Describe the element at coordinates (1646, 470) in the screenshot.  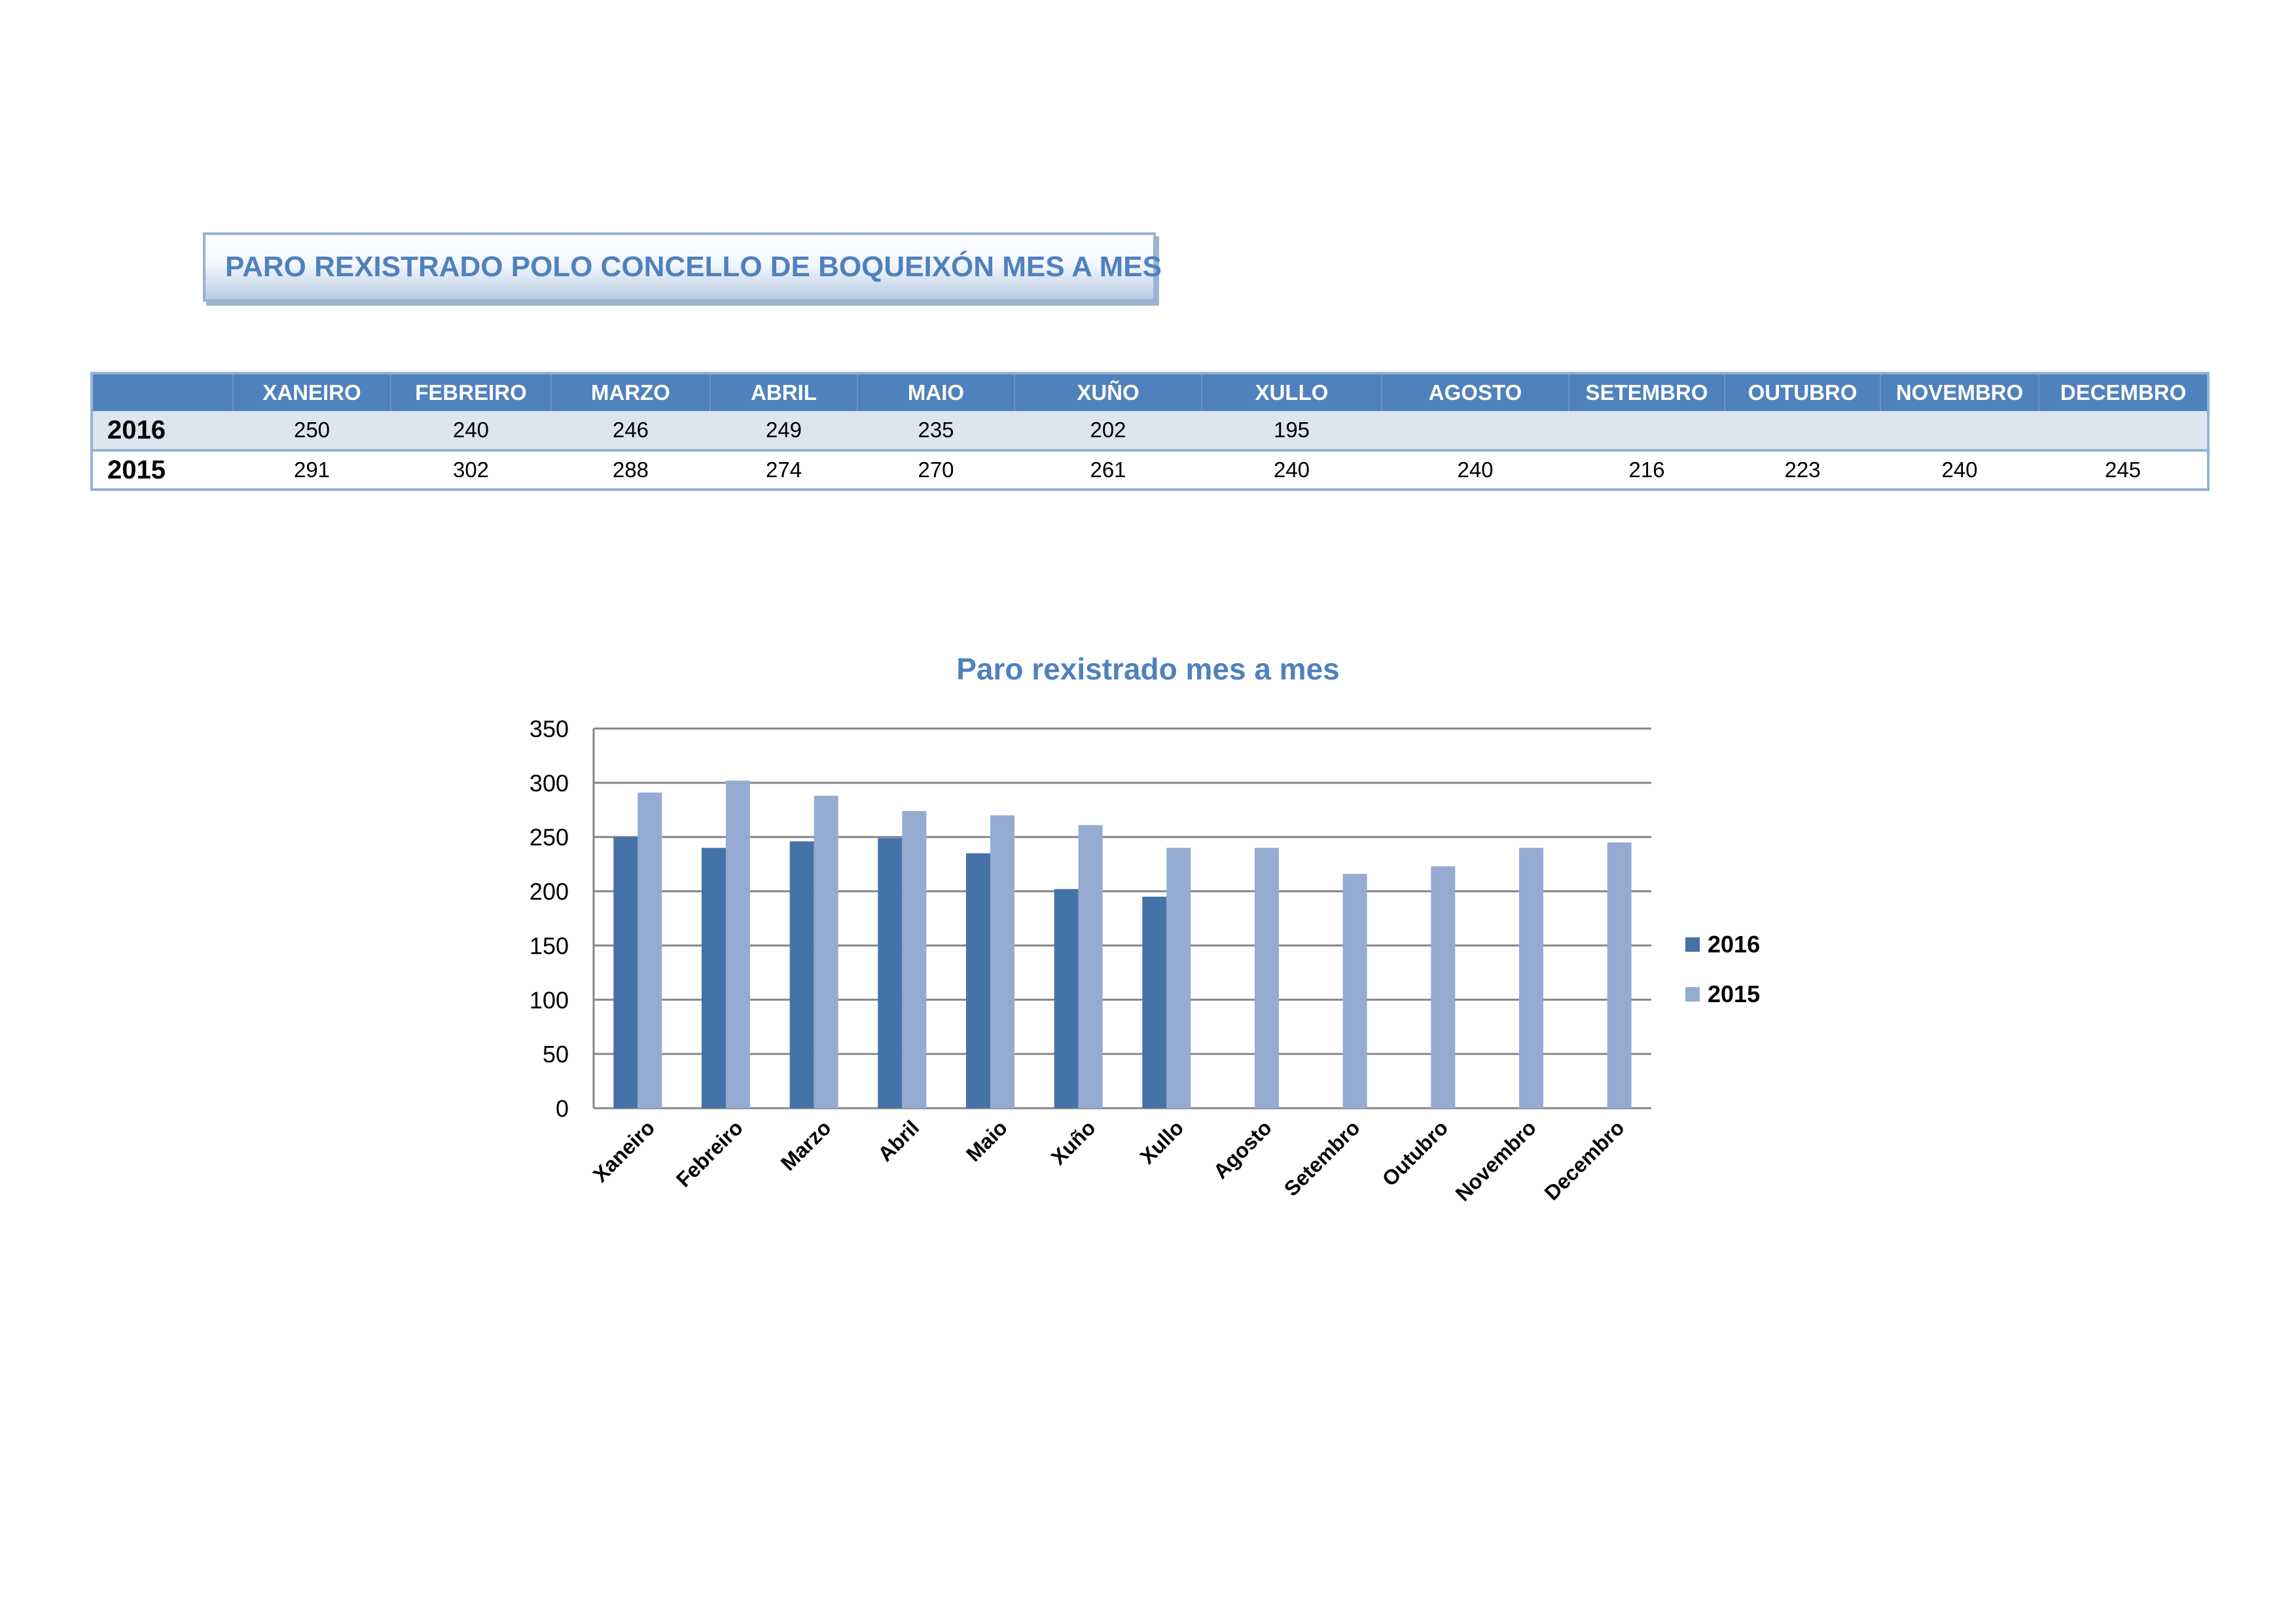
I see `table-cell: 216` at that location.